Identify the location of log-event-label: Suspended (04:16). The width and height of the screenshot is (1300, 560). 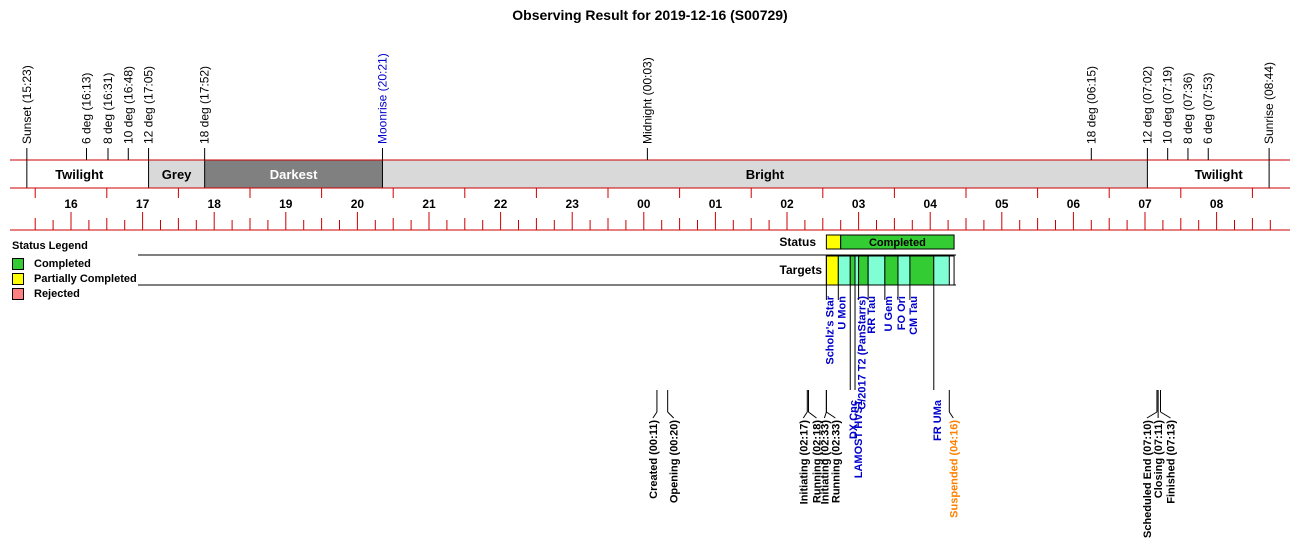
(954, 469).